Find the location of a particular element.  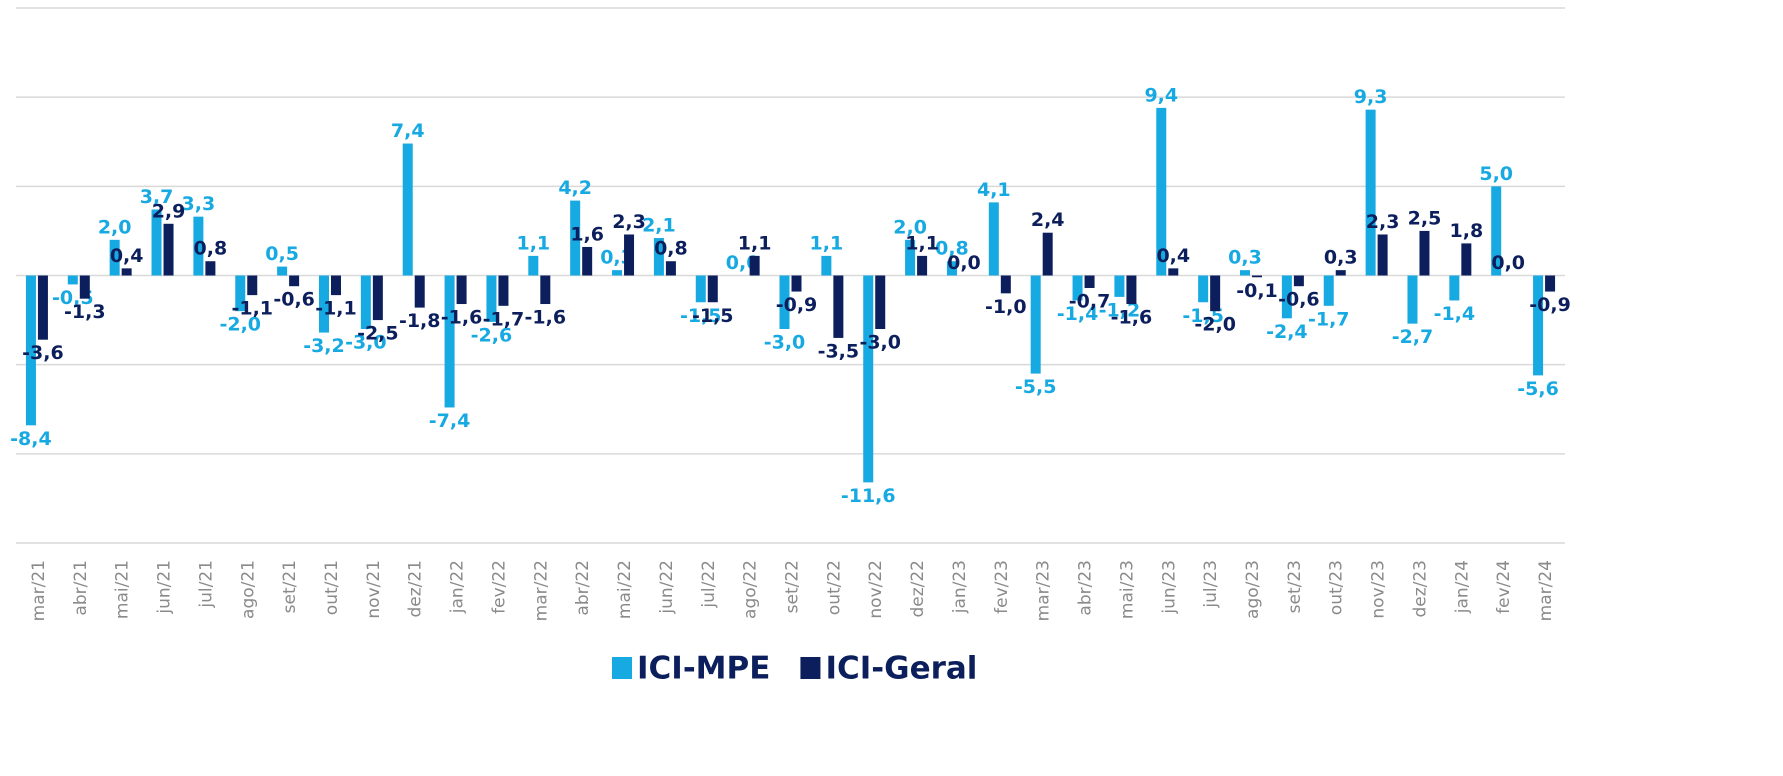

value-label: -2,4 is located at coordinates (1287, 332).